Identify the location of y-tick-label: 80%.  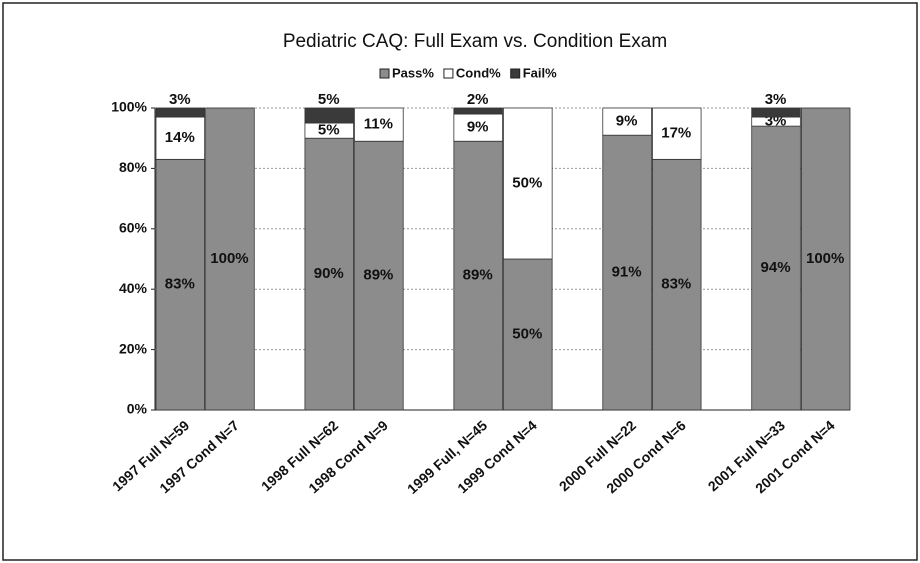
(133, 167).